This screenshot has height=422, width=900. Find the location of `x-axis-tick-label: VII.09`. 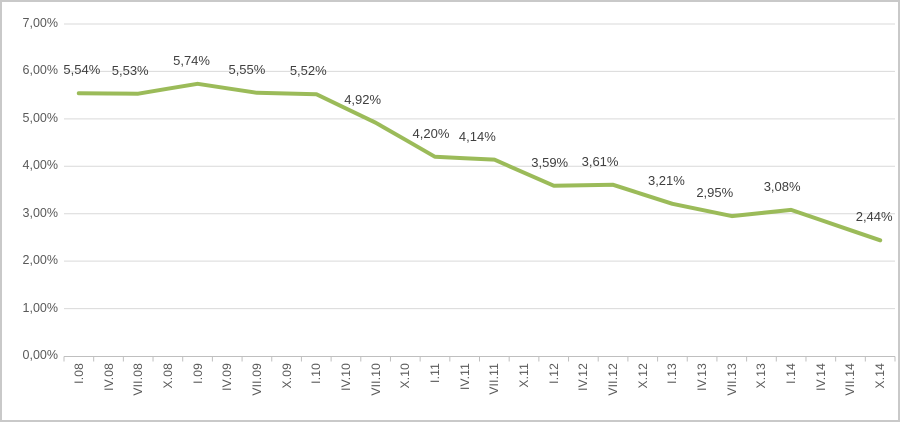

x-axis-tick-label: VII.09 is located at coordinates (256, 379).